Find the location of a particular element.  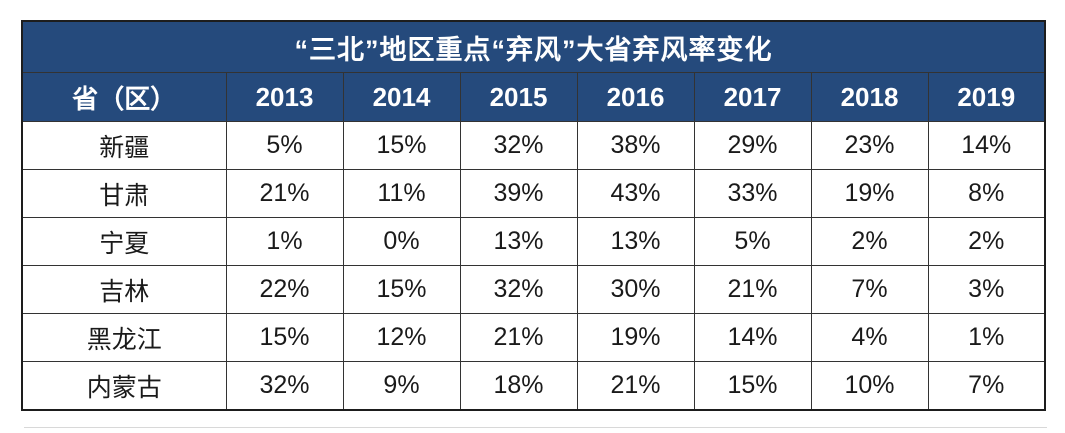

table-row: 内蒙古 32% 9% 18% 21% 15% 10% 7% is located at coordinates (533, 386).